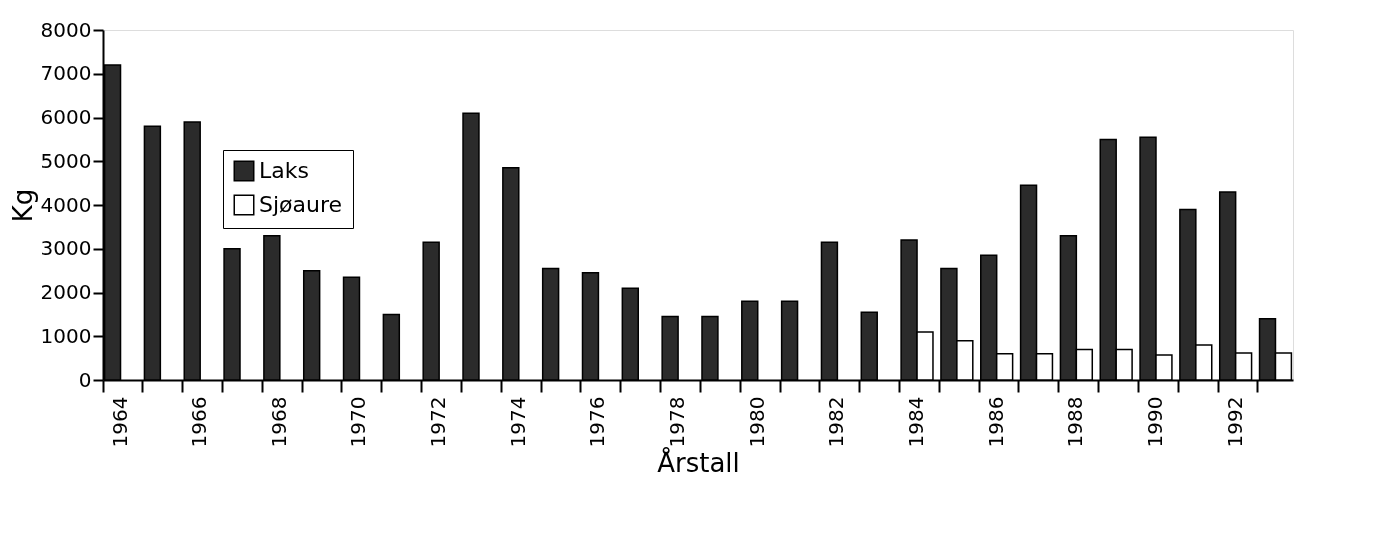  Describe the element at coordinates (119, 422) in the screenshot. I see `x-tick-label: 1964` at that location.